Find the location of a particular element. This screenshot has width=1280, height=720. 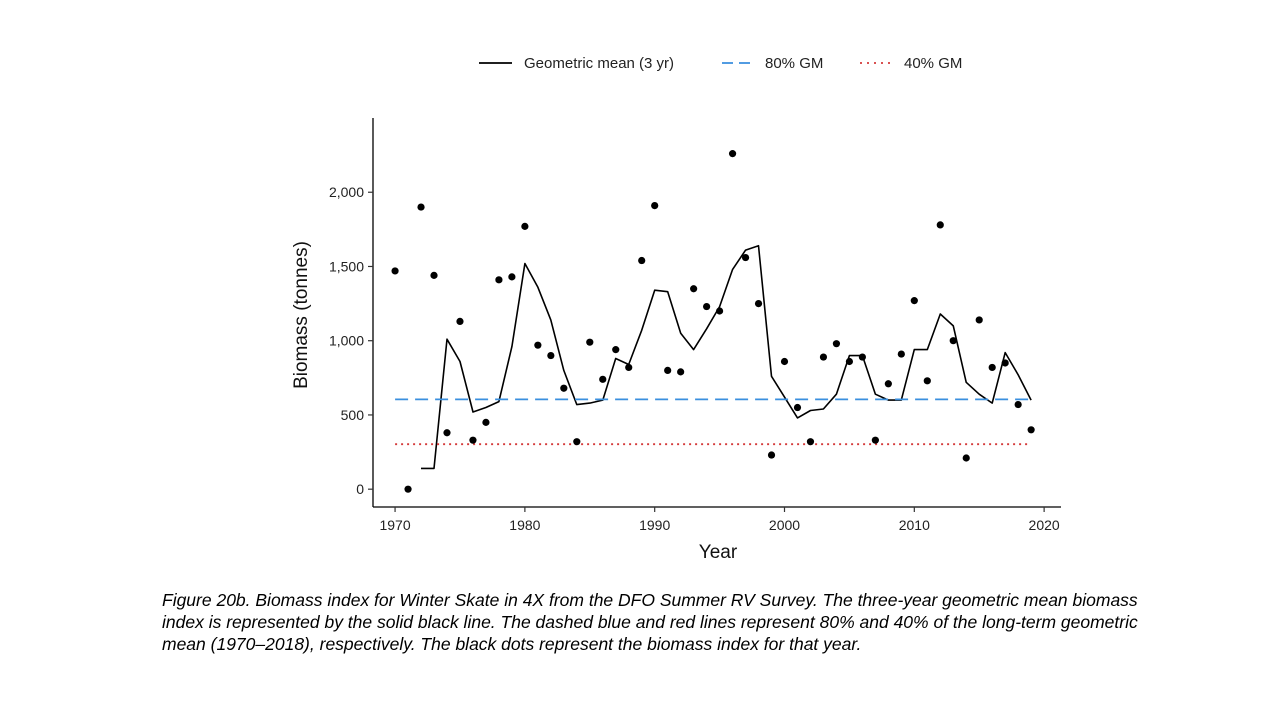

y-tick-label: 2,000 is located at coordinates (346, 192).